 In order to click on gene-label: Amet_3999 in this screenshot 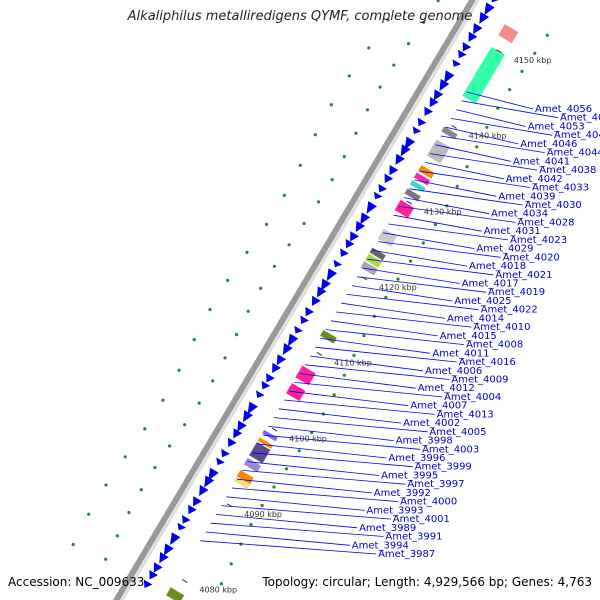, I will do `click(443, 467)`.